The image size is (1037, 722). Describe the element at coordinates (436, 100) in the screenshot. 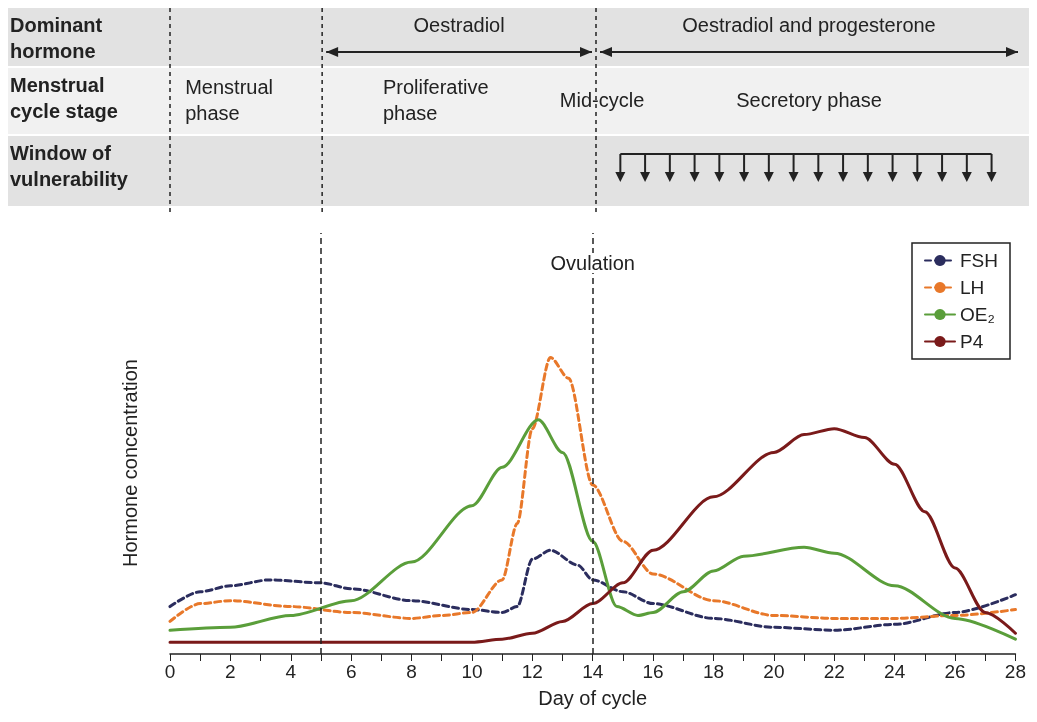

I see `text: Proliferative phase` at that location.